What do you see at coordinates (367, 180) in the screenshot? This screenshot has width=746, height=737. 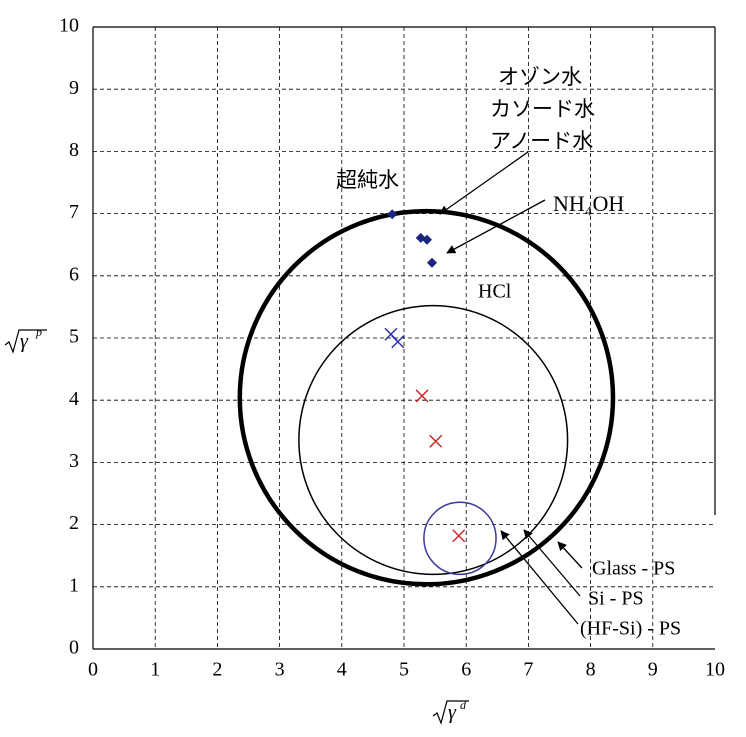 I see `annotation: 超純水` at bounding box center [367, 180].